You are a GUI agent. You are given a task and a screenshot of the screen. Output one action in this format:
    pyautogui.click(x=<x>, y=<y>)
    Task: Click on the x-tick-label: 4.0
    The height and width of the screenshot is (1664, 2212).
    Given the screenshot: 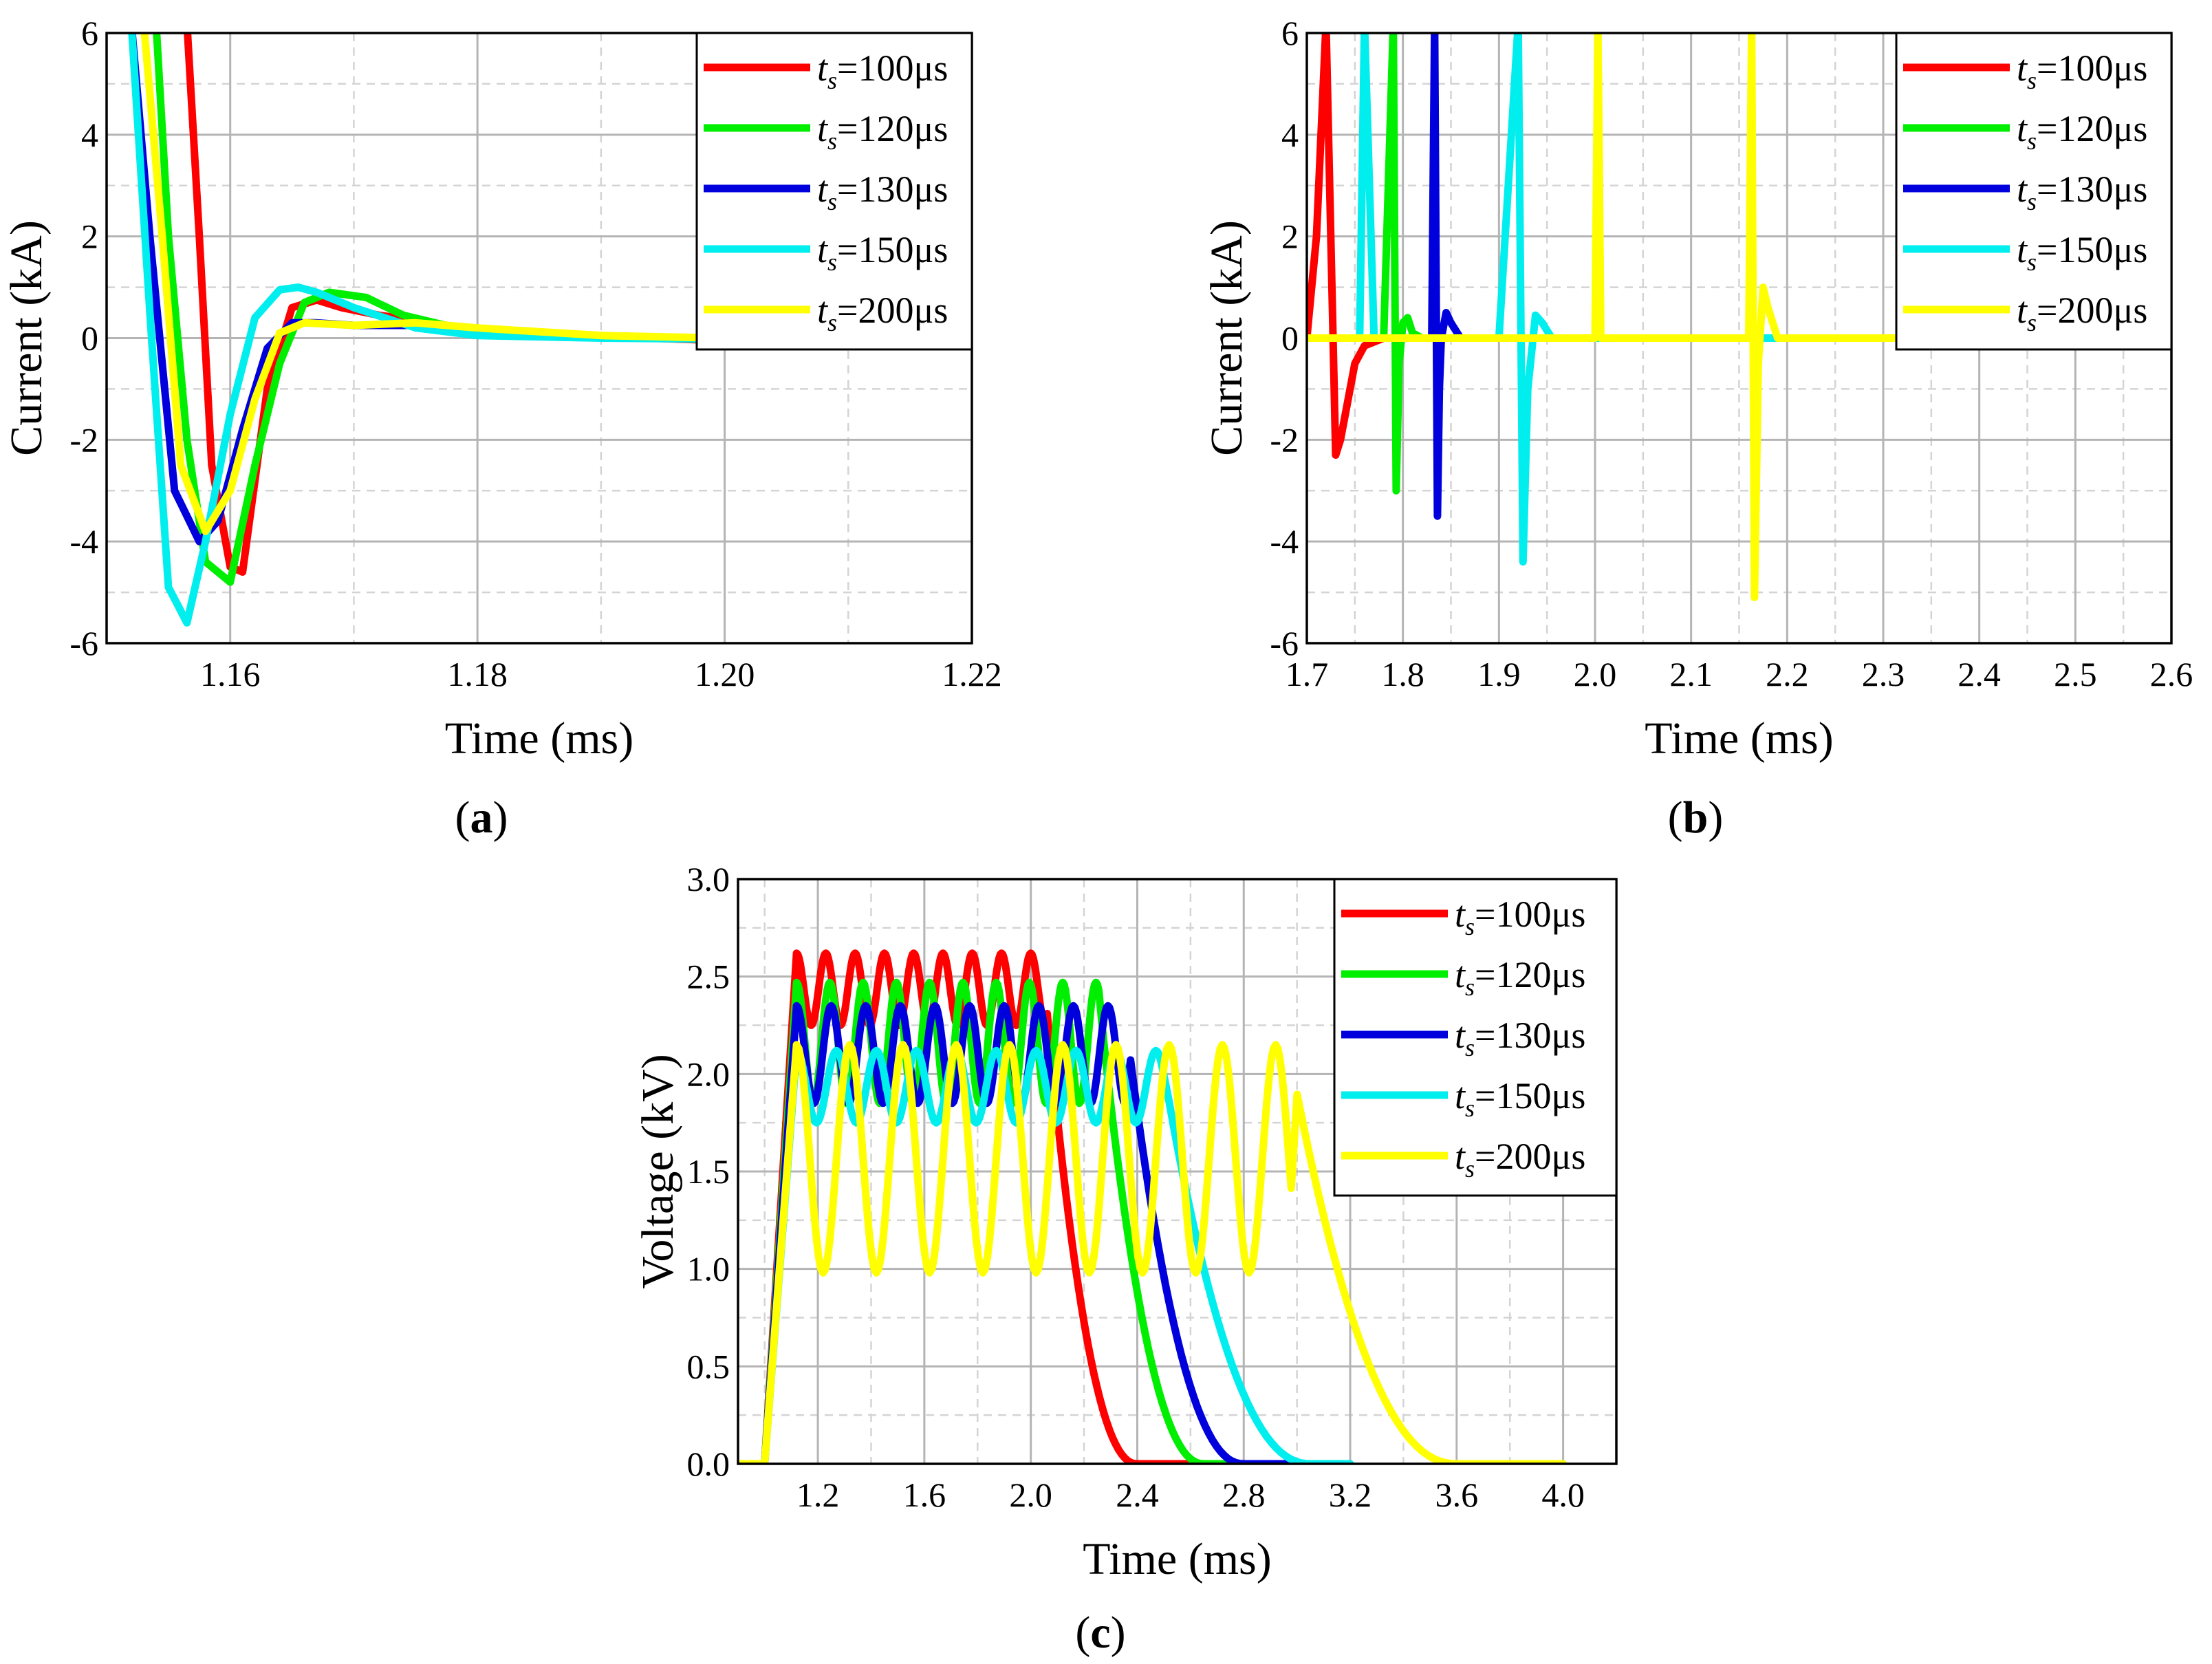 What is the action you would take?
    pyautogui.click(x=1563, y=1495)
    